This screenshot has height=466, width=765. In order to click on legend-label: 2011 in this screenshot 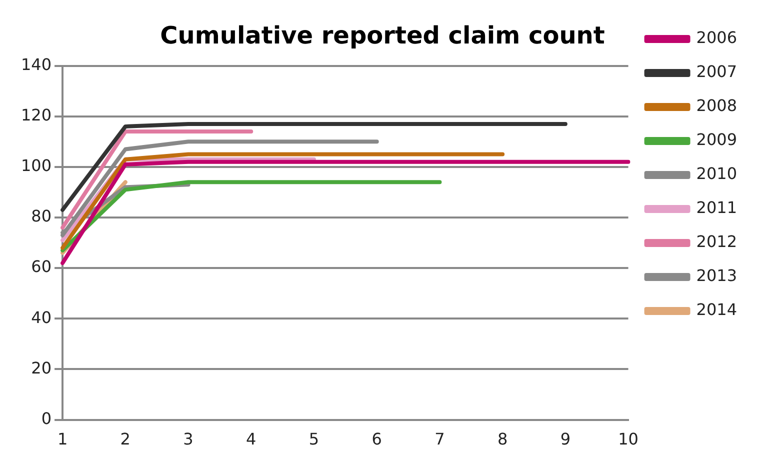, I will do `click(716, 208)`.